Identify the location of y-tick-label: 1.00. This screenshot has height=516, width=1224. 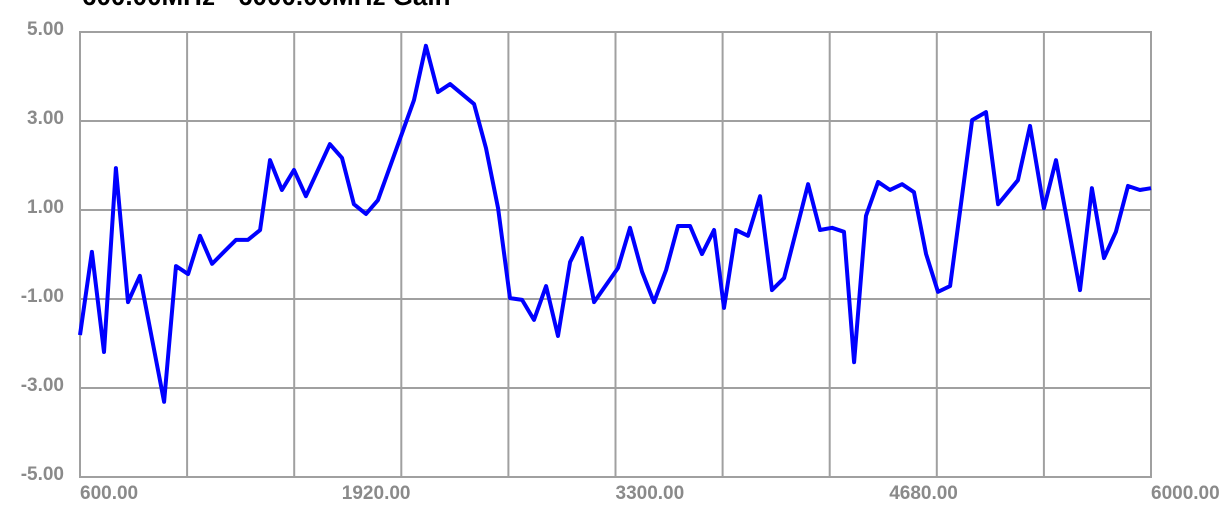
(45, 207).